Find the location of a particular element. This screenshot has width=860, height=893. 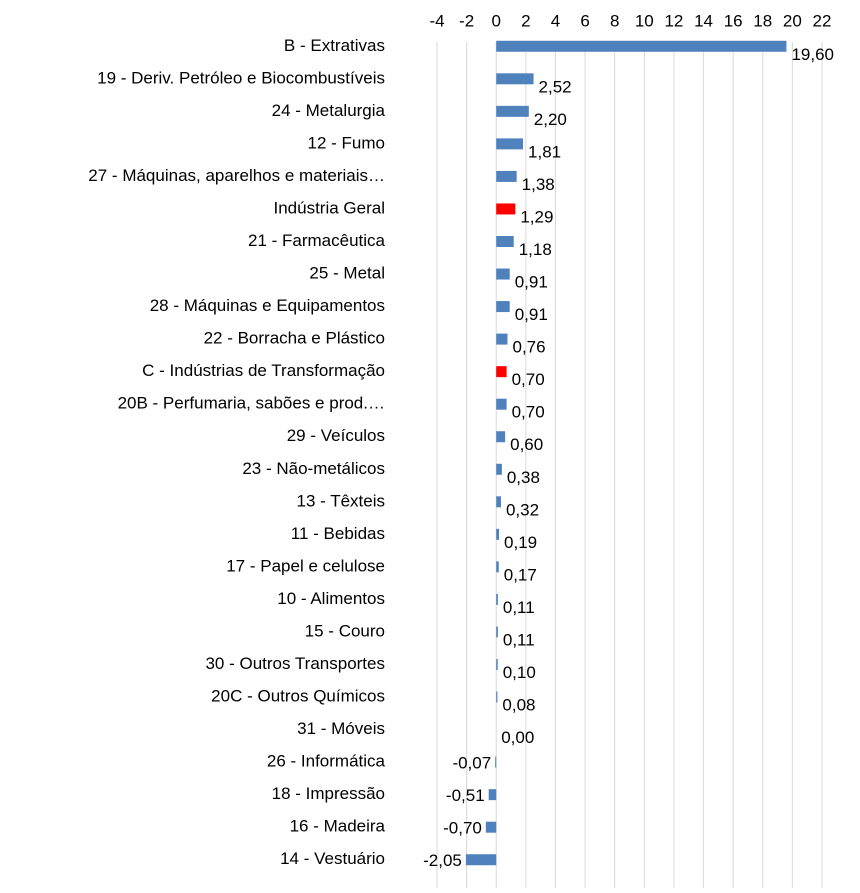

y-tick-label: 30 - Outros Transportes is located at coordinates (295, 663).